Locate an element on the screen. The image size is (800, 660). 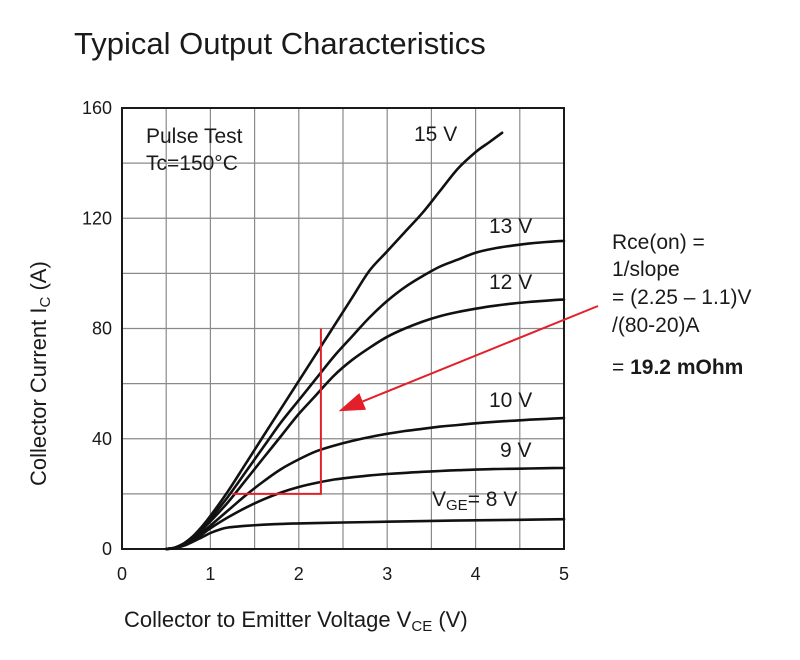
x-axis-label: Collector to Emitter Voltage VCE (V) is located at coordinates (296, 621).